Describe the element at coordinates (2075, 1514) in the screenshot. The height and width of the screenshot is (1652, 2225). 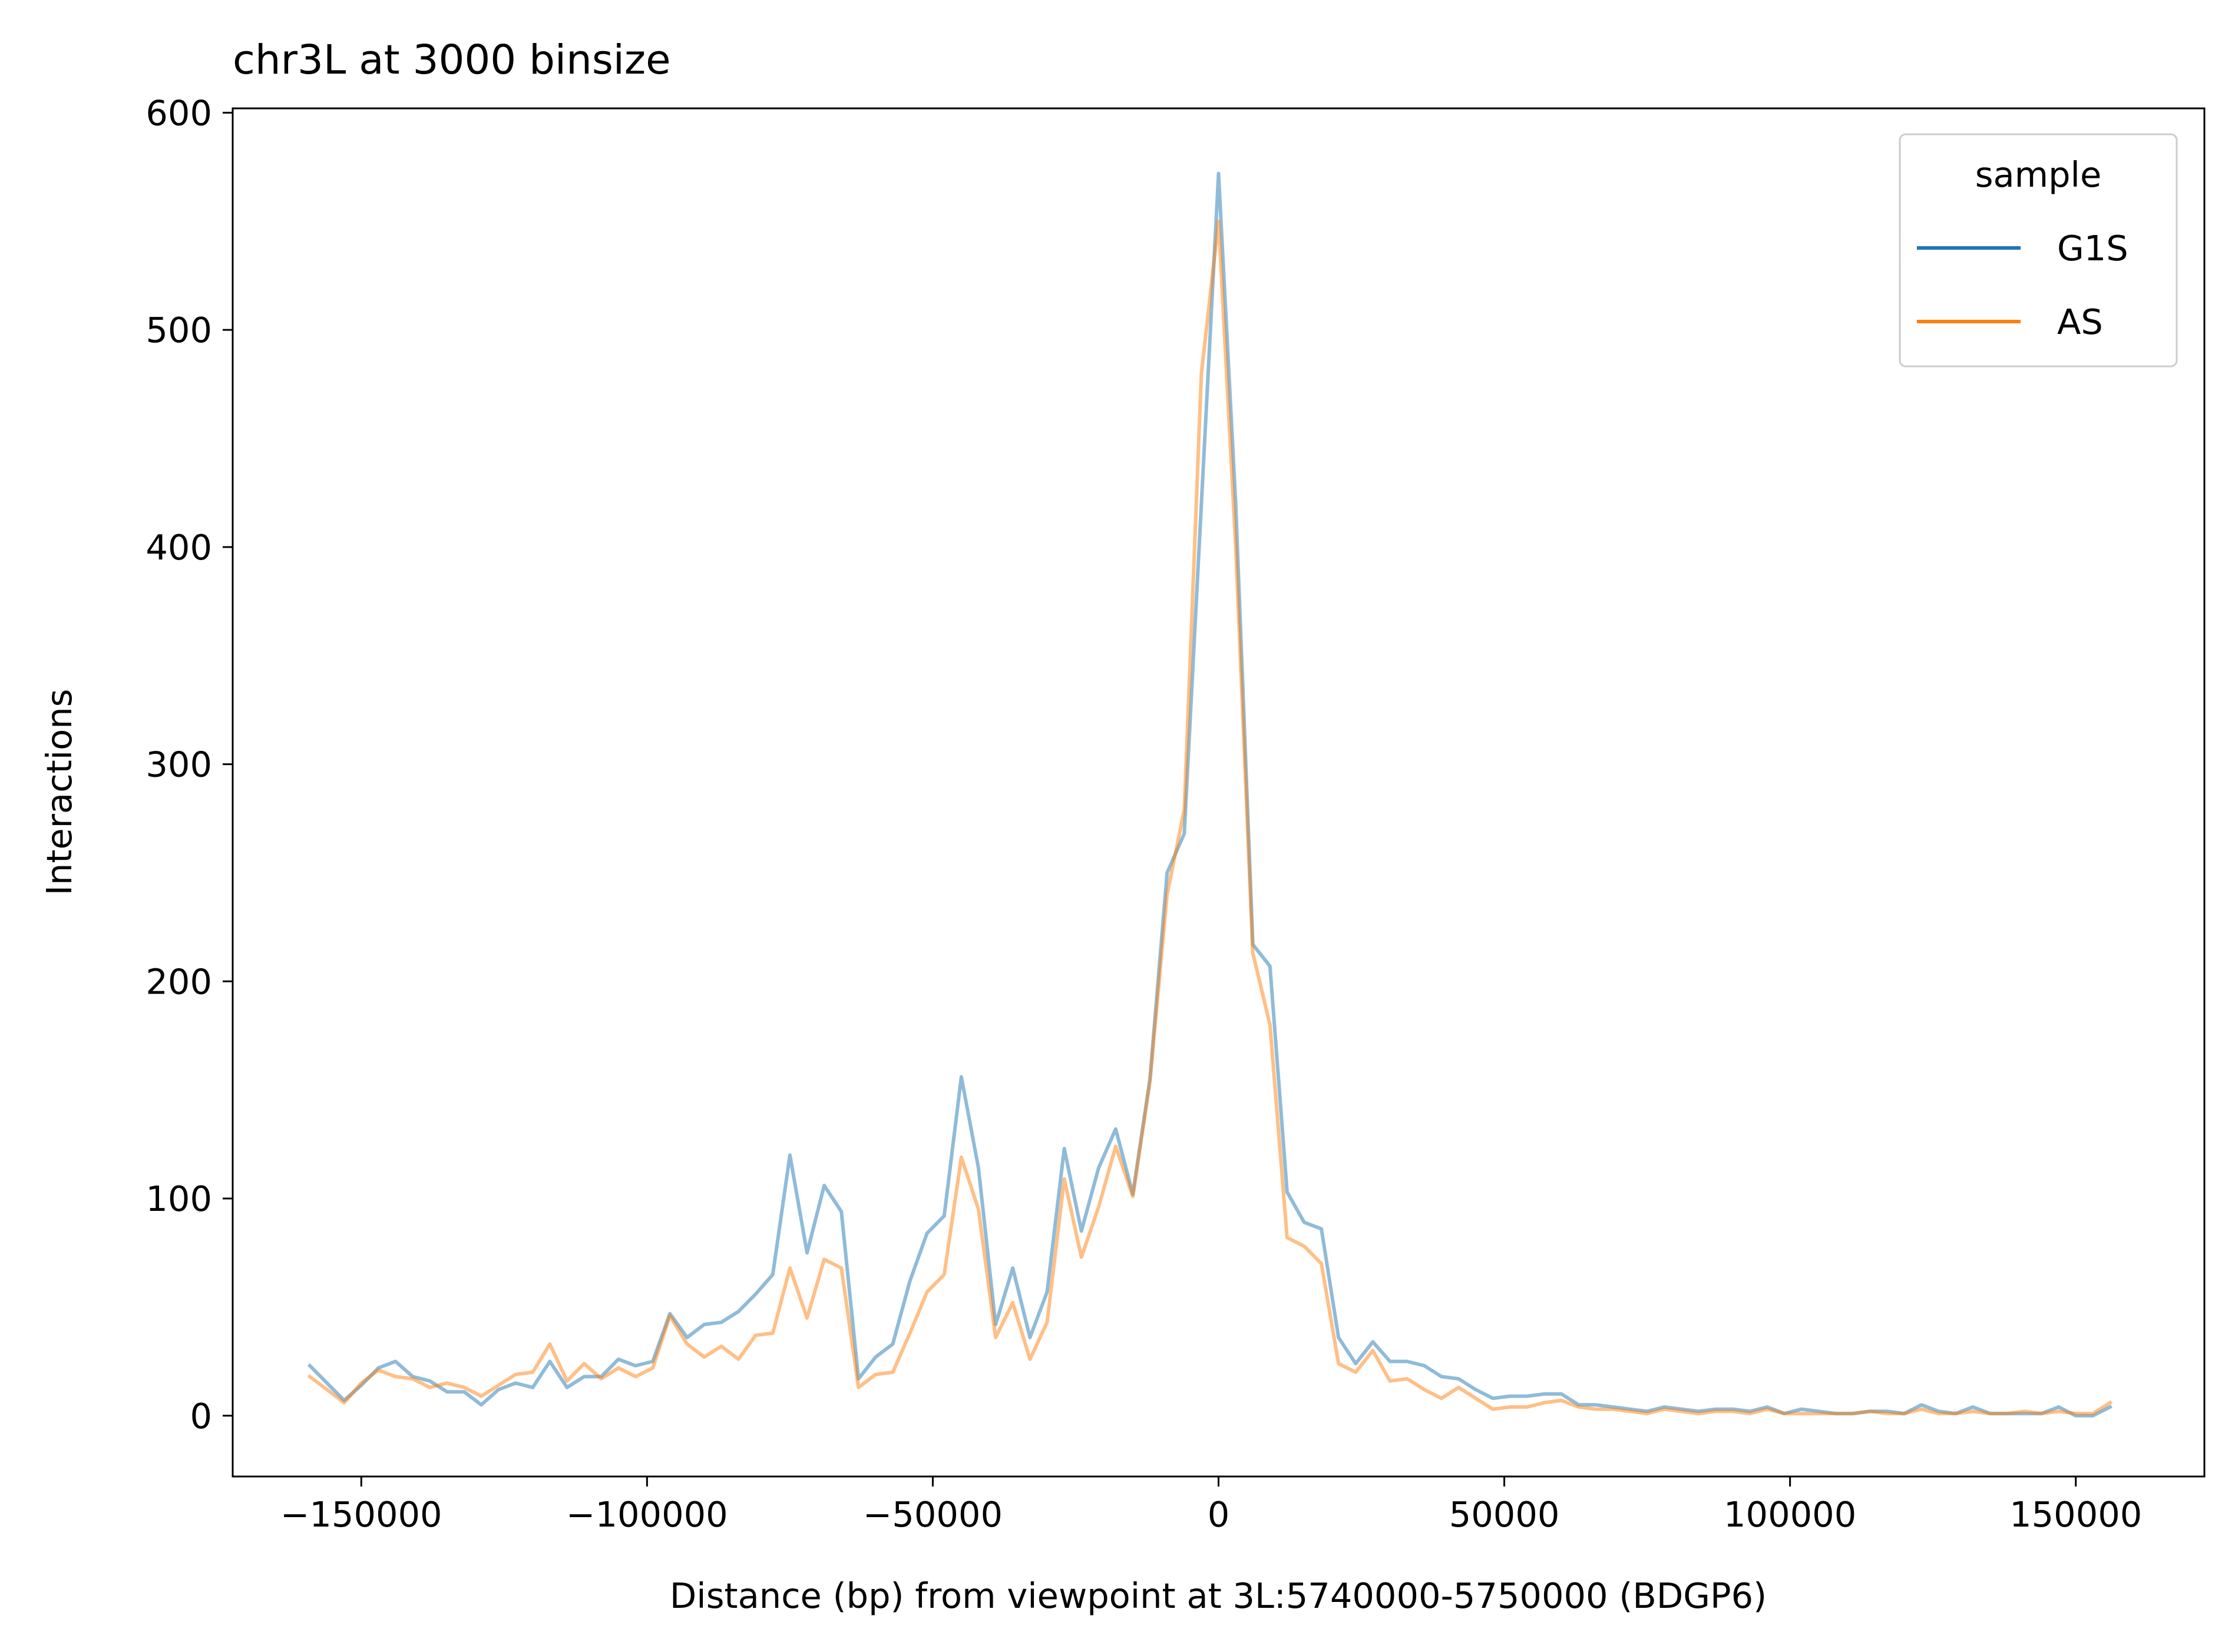
I see `x-tick-label: 150000` at that location.